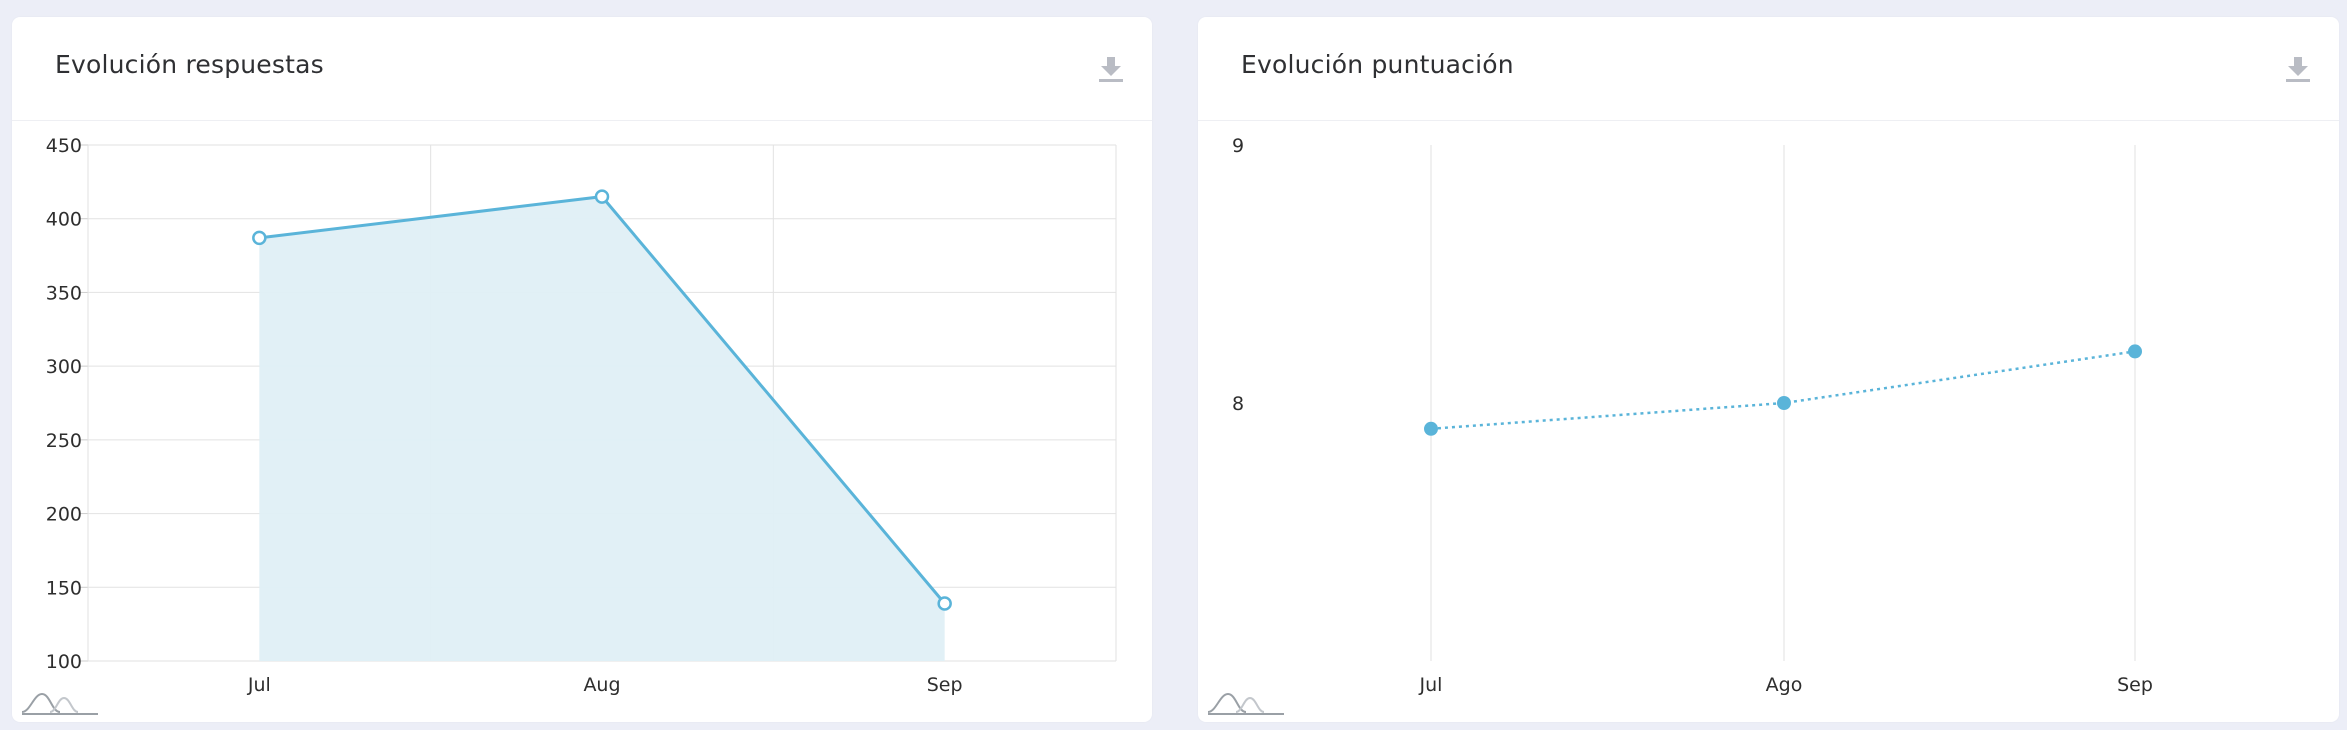  I want to click on y-tick-label: 150, so click(64, 588).